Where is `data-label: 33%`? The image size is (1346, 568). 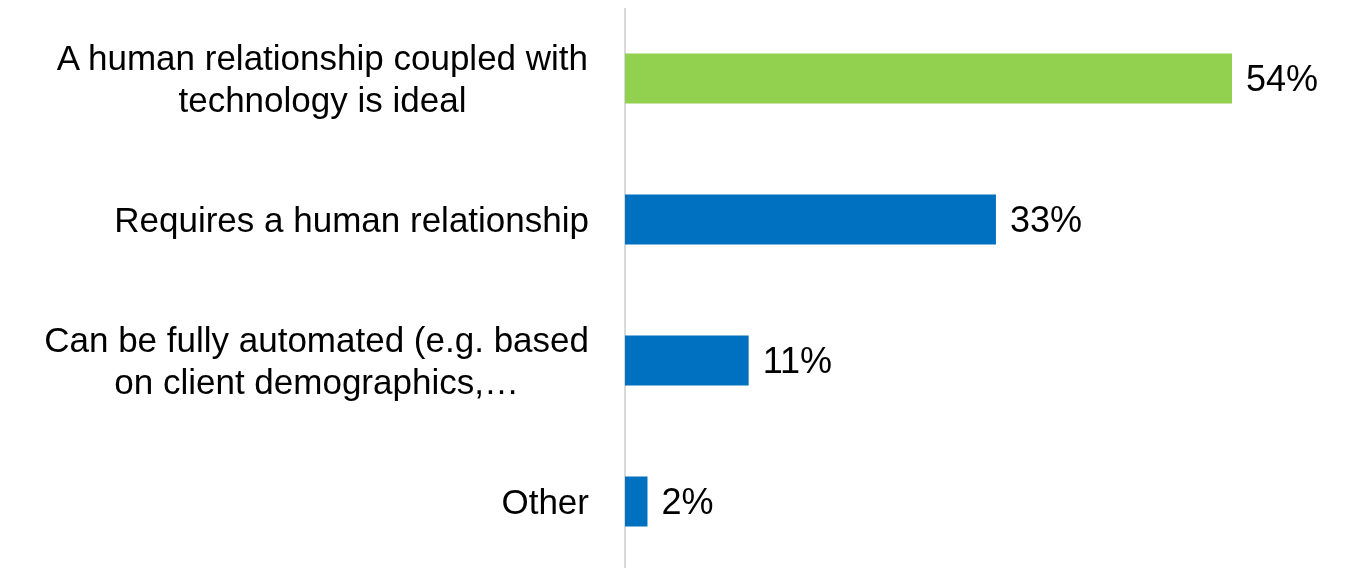
data-label: 33% is located at coordinates (1046, 220).